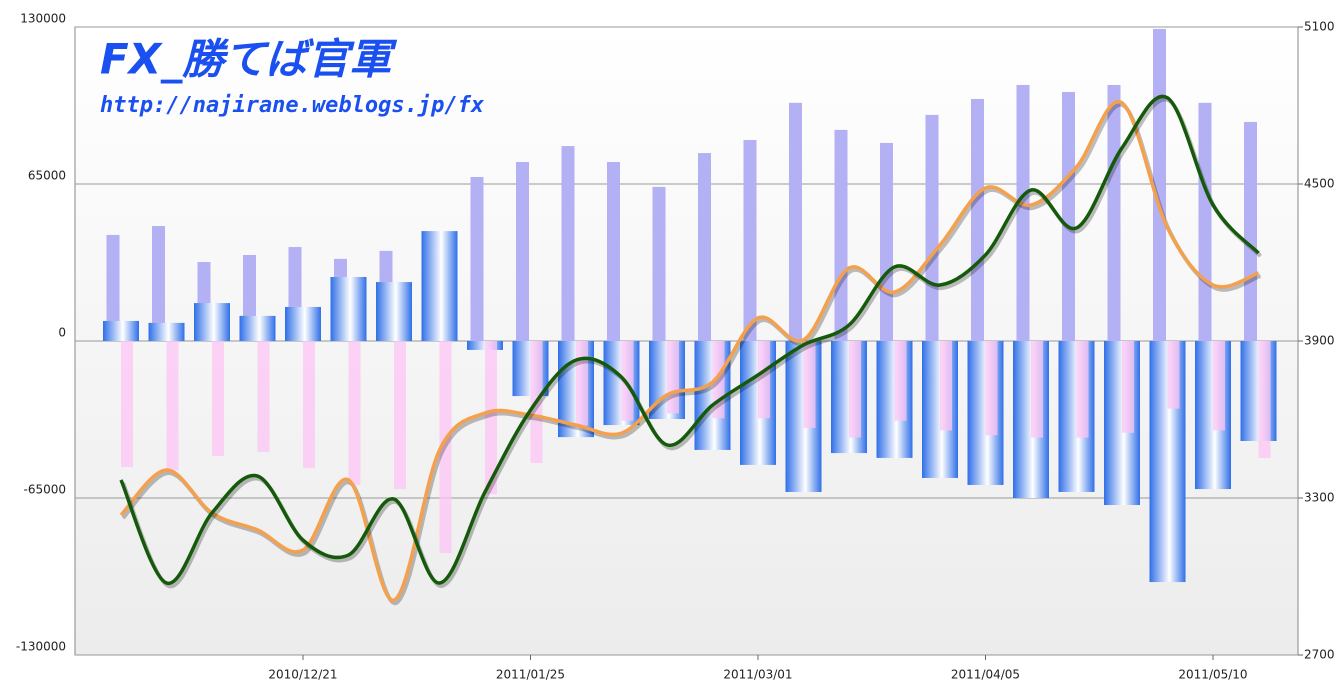 The image size is (1344, 686). I want to click on y-tick-label: 130000, so click(43, 19).